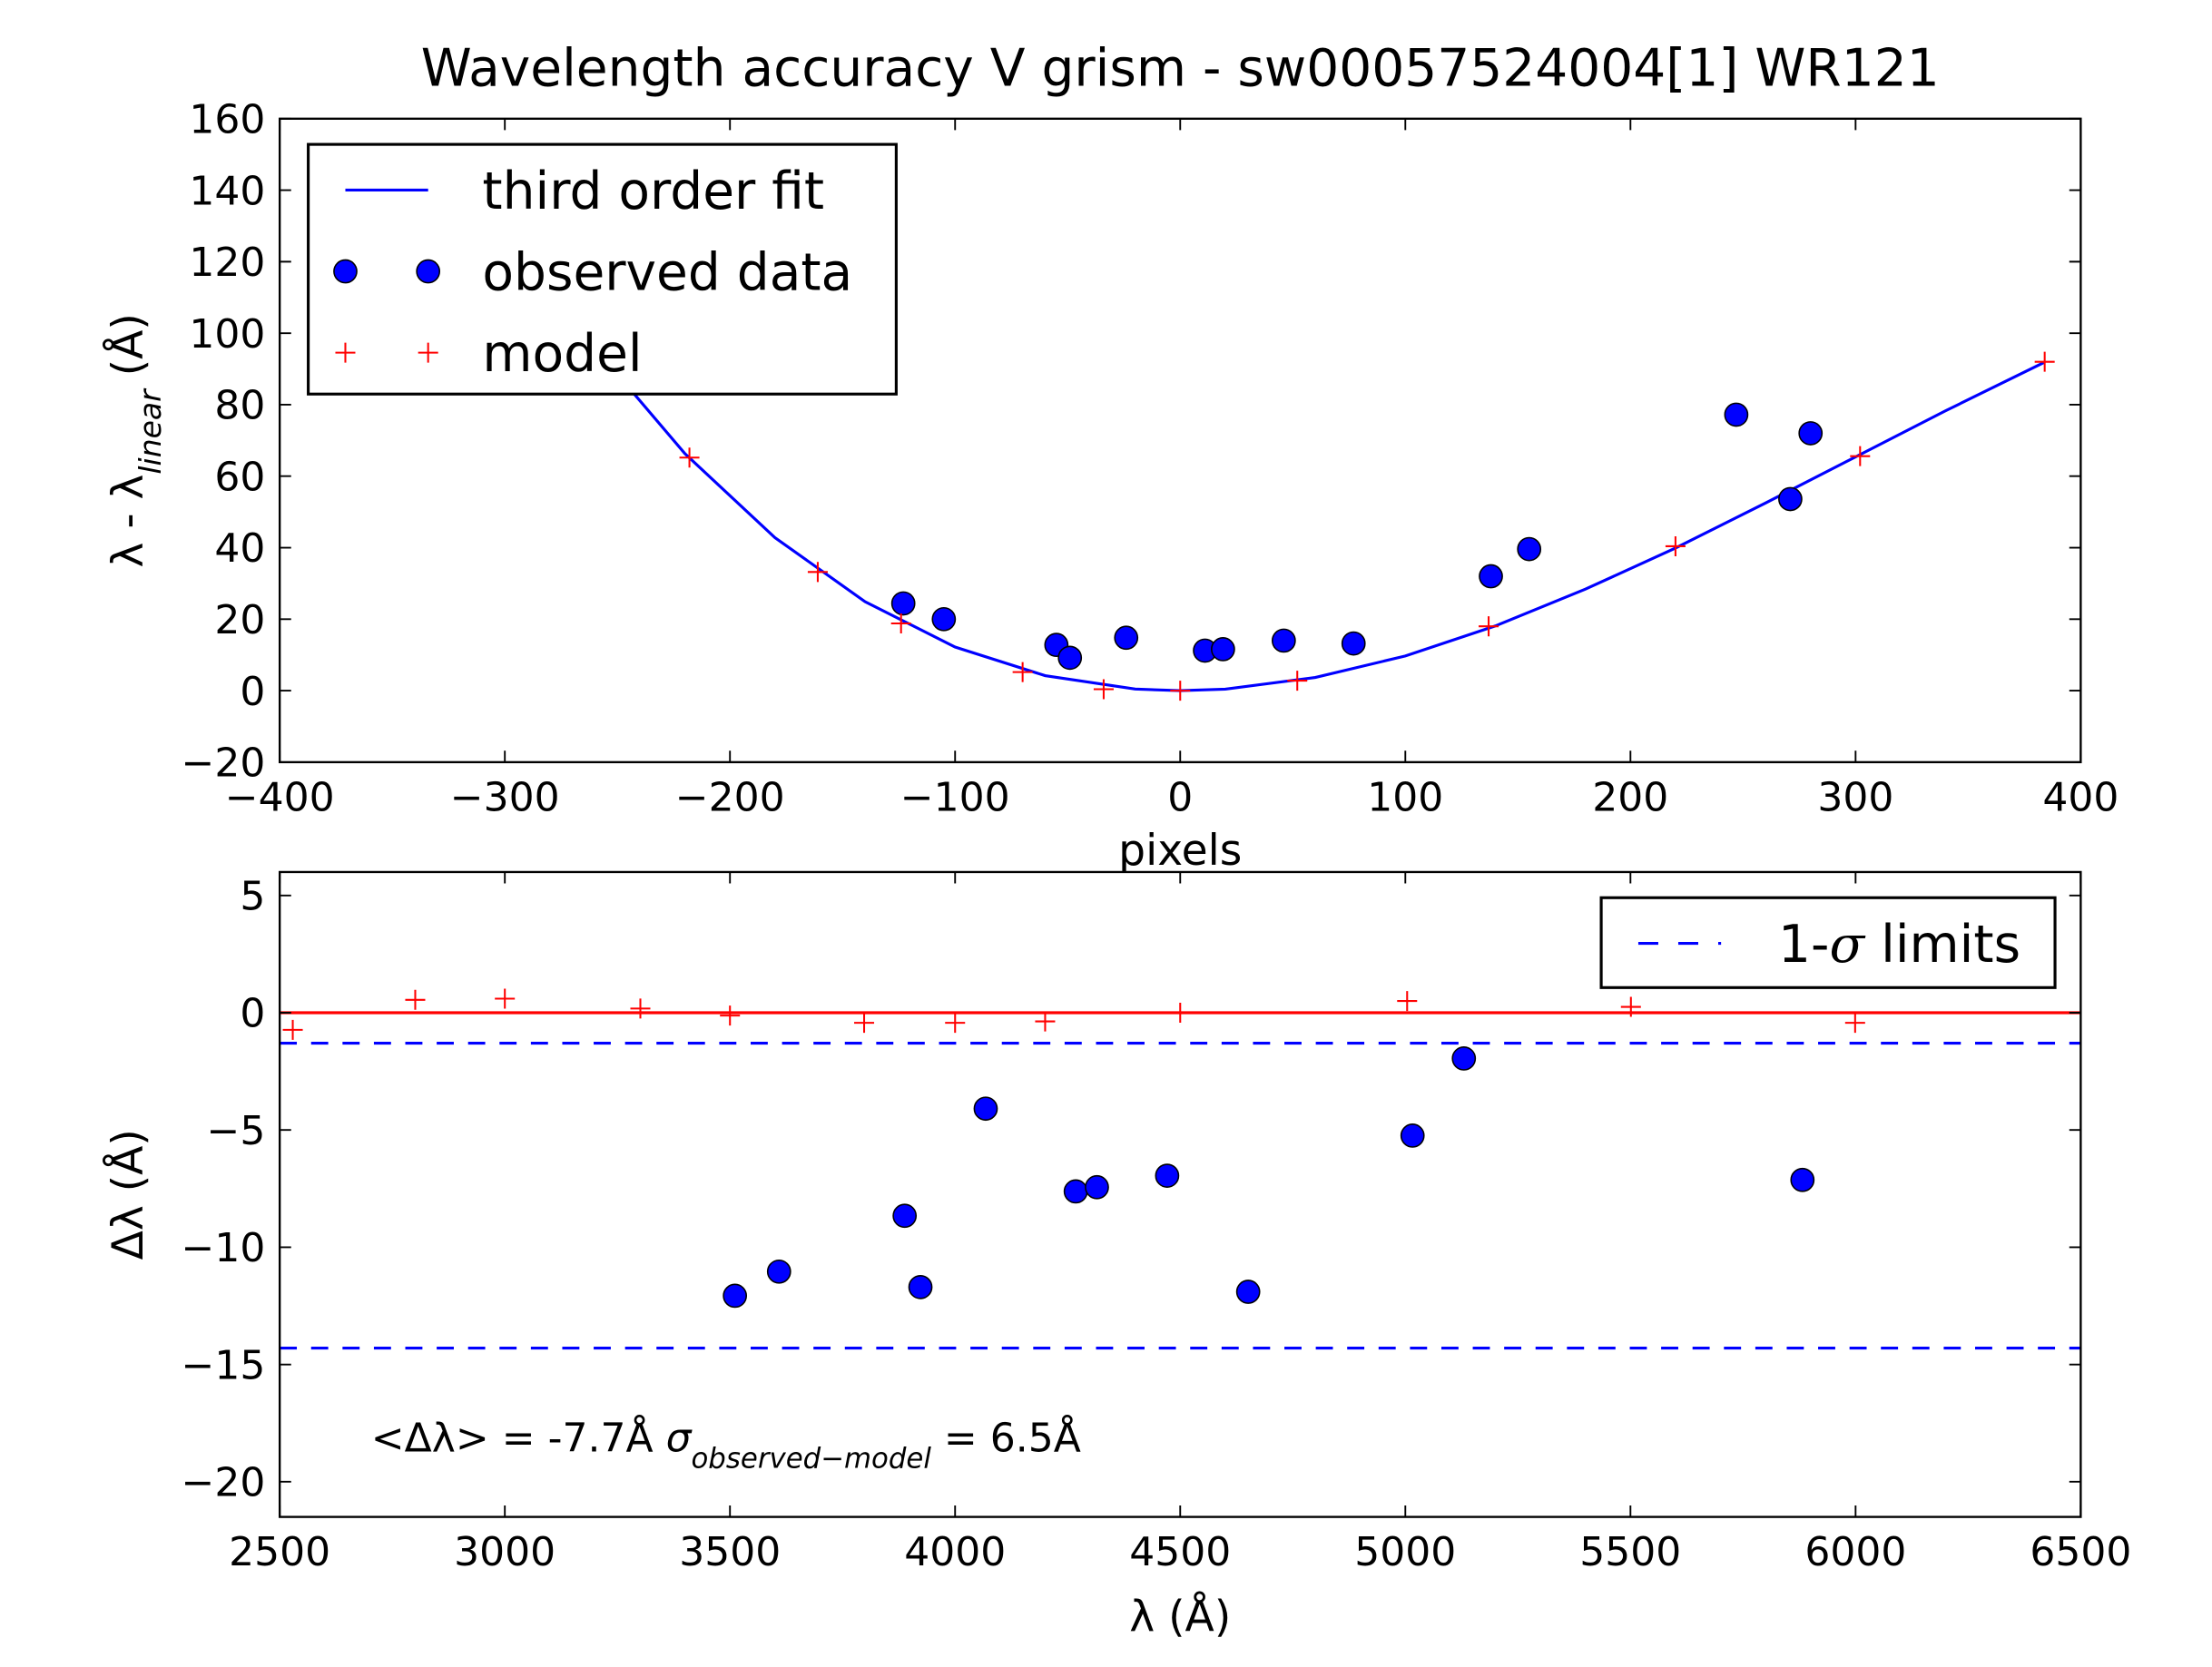 The image size is (2212, 1667). I want to click on legend-label: third order fit, so click(653, 192).